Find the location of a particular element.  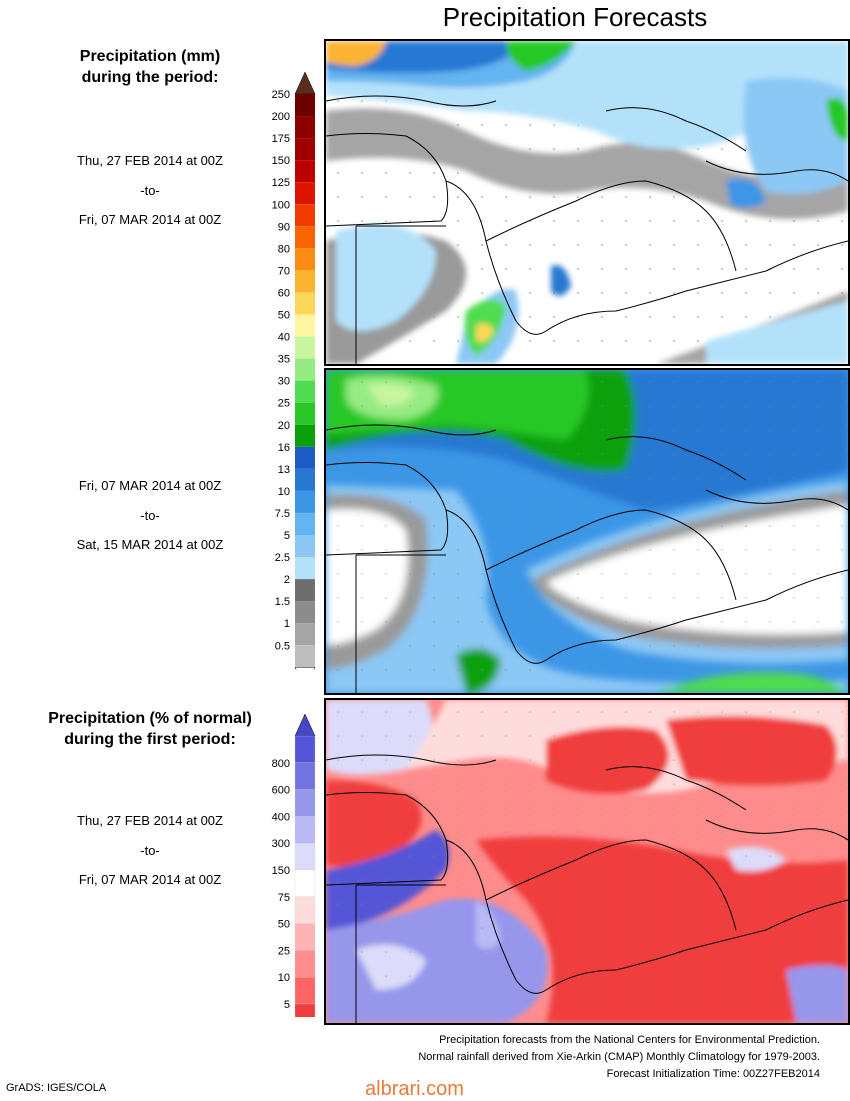

watermark: albrari.com is located at coordinates (414, 1089).